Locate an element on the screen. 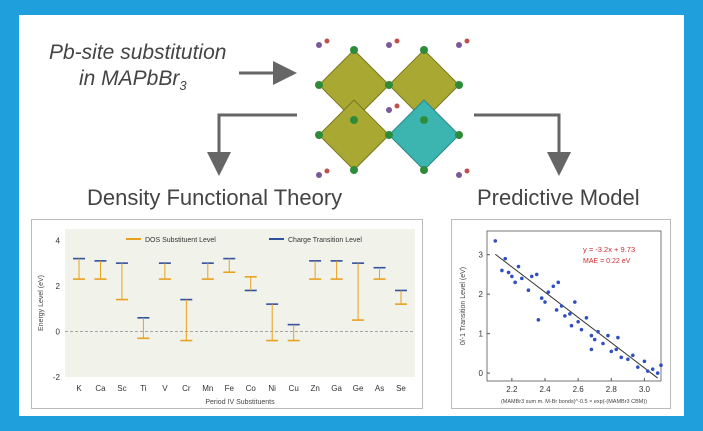 The image size is (703, 431). model-ylabel: 0/-1 Transition Level (eV) is located at coordinates (463, 306).